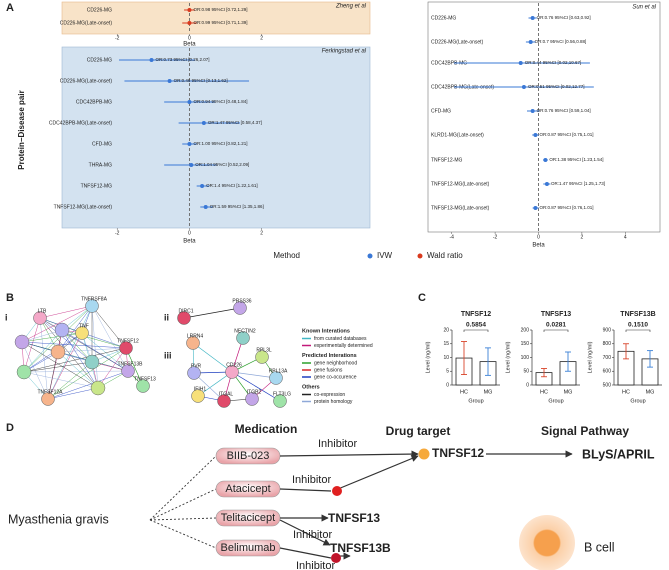  Describe the element at coordinates (422, 298) in the screenshot. I see `panel-label: C` at that location.